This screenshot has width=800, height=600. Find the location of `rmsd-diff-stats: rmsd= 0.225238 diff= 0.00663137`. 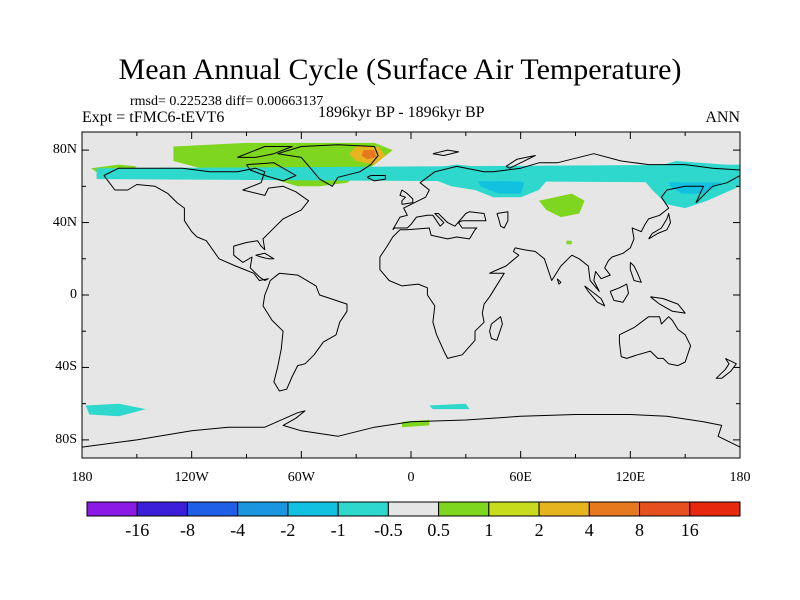

rmsd-diff-stats: rmsd= 0.225238 diff= 0.00663137 is located at coordinates (227, 101).